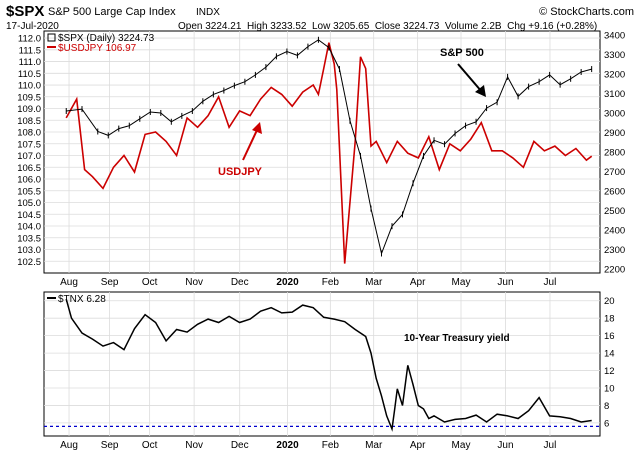 The height and width of the screenshot is (456, 640). I want to click on spx-tick-label: 3200, so click(614, 74).